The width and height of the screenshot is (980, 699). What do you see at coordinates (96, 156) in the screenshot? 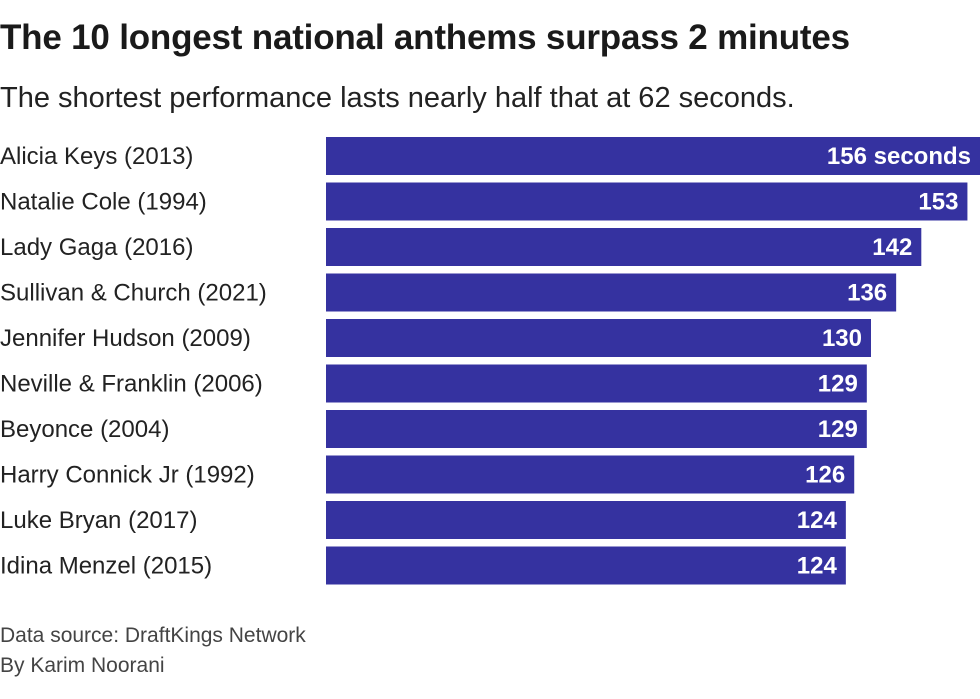
I see `category-label: Alicia Keys (2013)` at bounding box center [96, 156].